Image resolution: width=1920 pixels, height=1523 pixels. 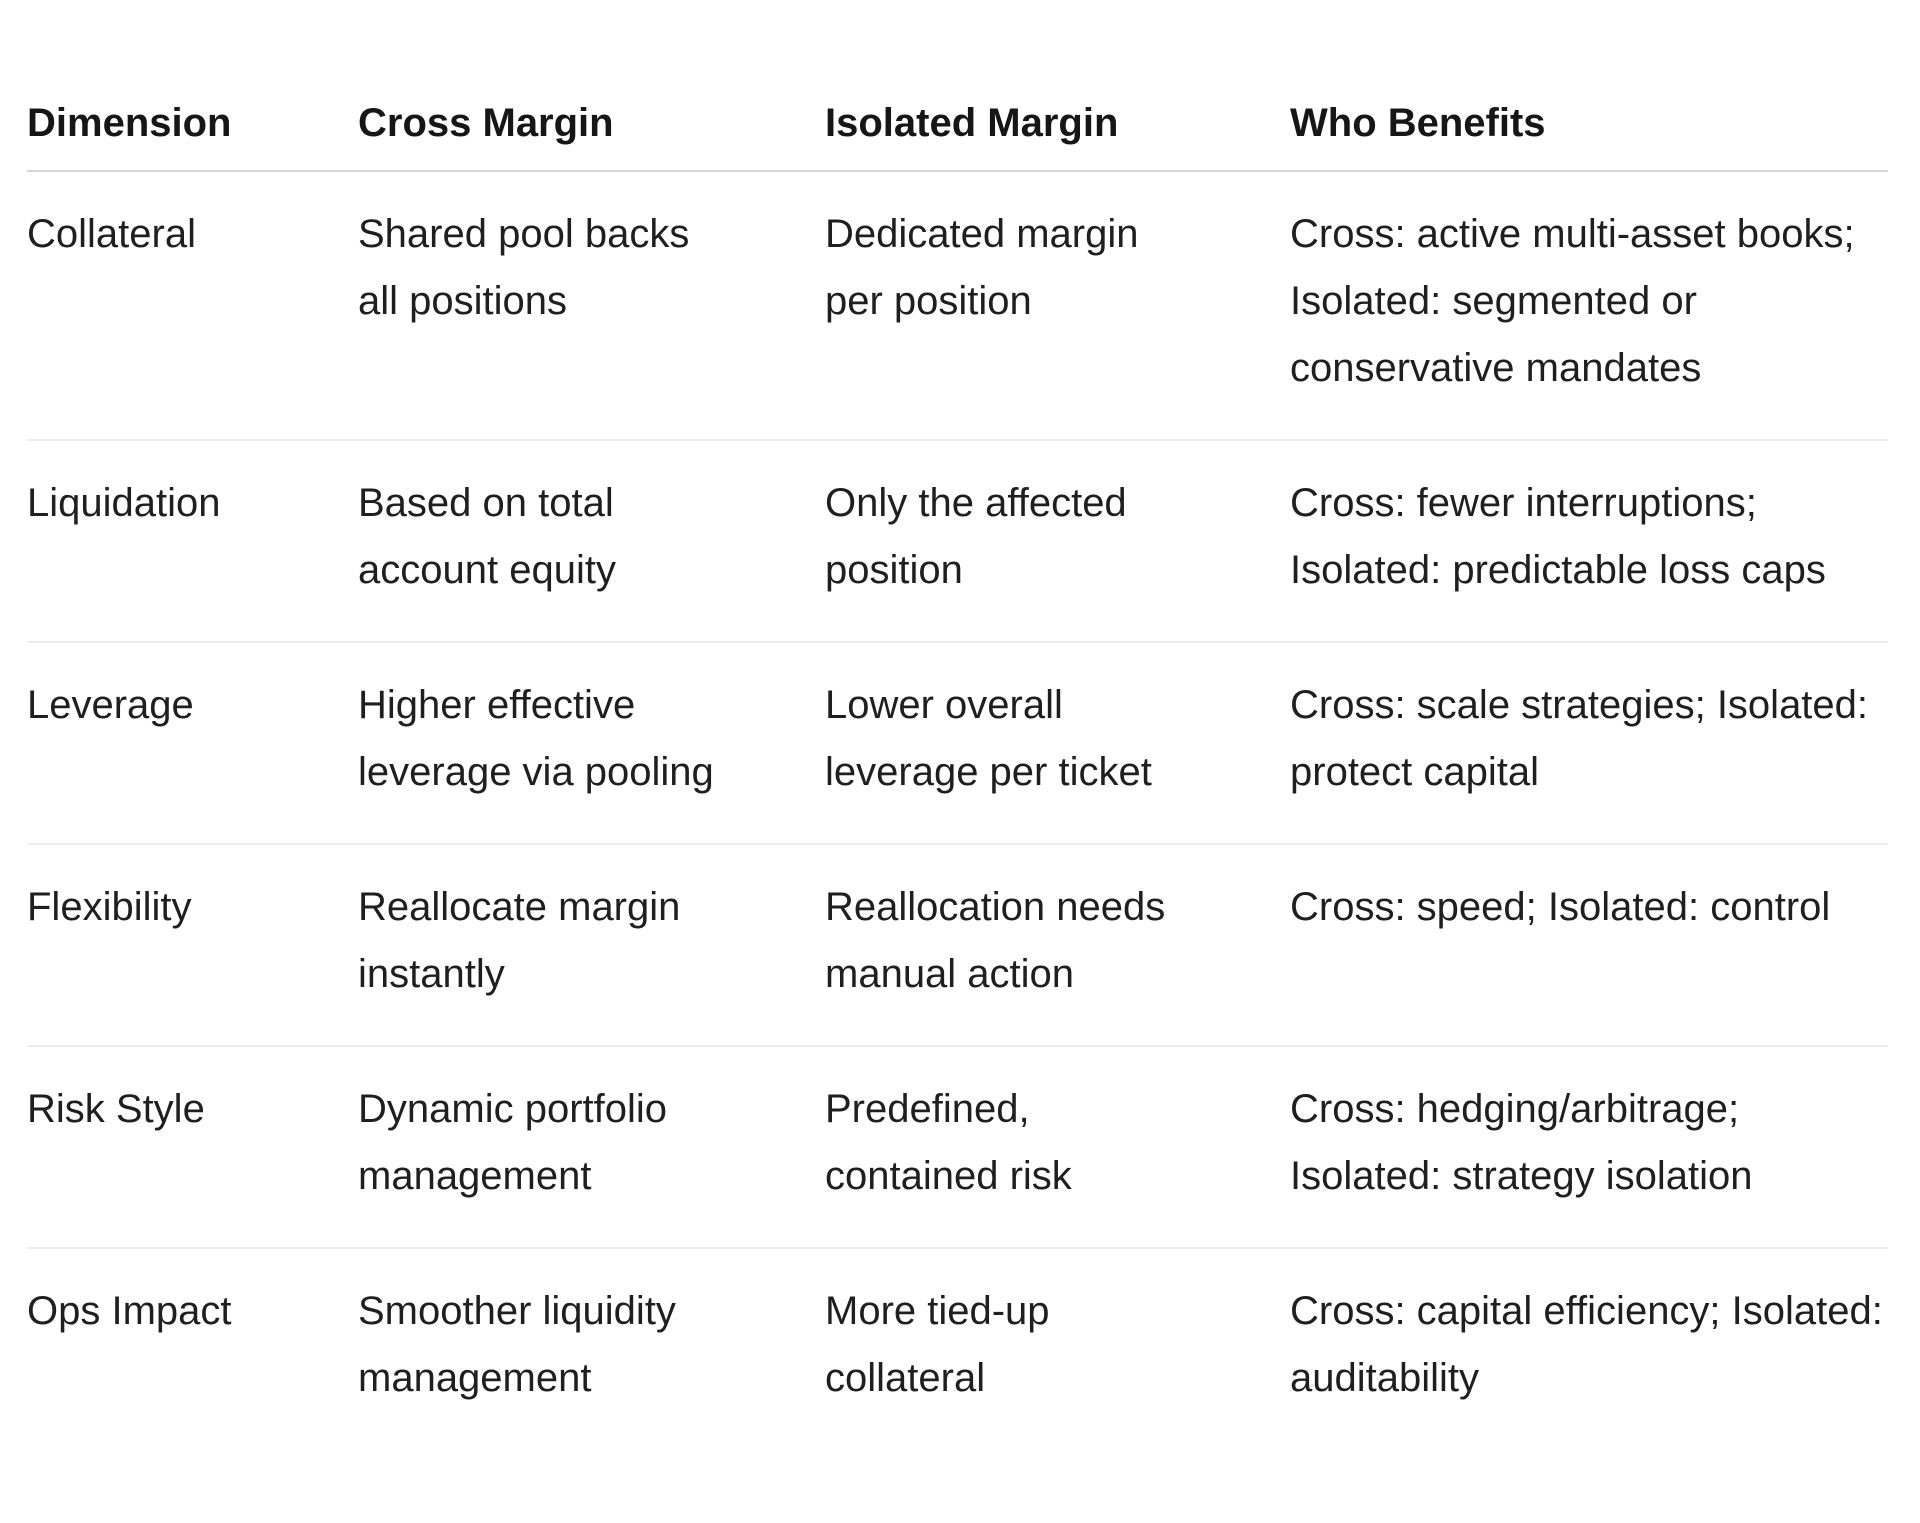 What do you see at coordinates (1057, 541) in the screenshot?
I see `cell-isolated-margin: Only the affected position` at bounding box center [1057, 541].